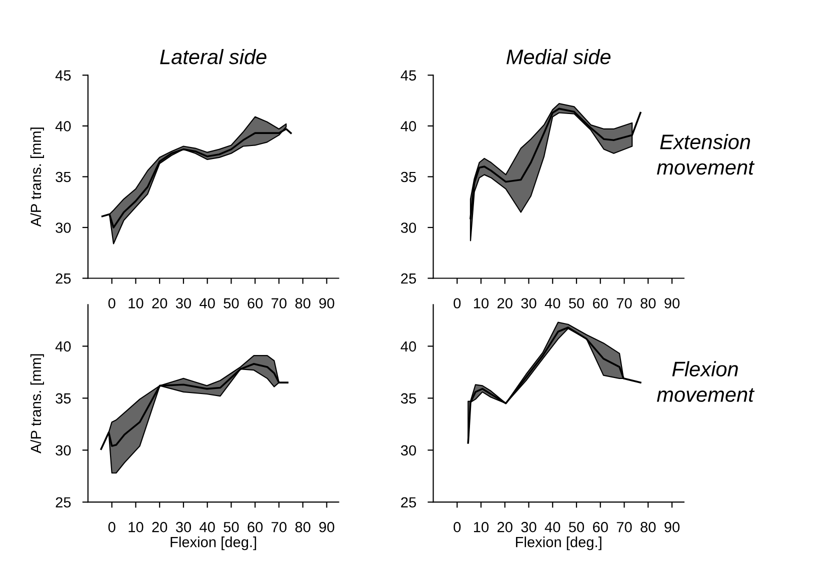  What do you see at coordinates (213, 56) in the screenshot?
I see `chart-title: Lateral side` at bounding box center [213, 56].